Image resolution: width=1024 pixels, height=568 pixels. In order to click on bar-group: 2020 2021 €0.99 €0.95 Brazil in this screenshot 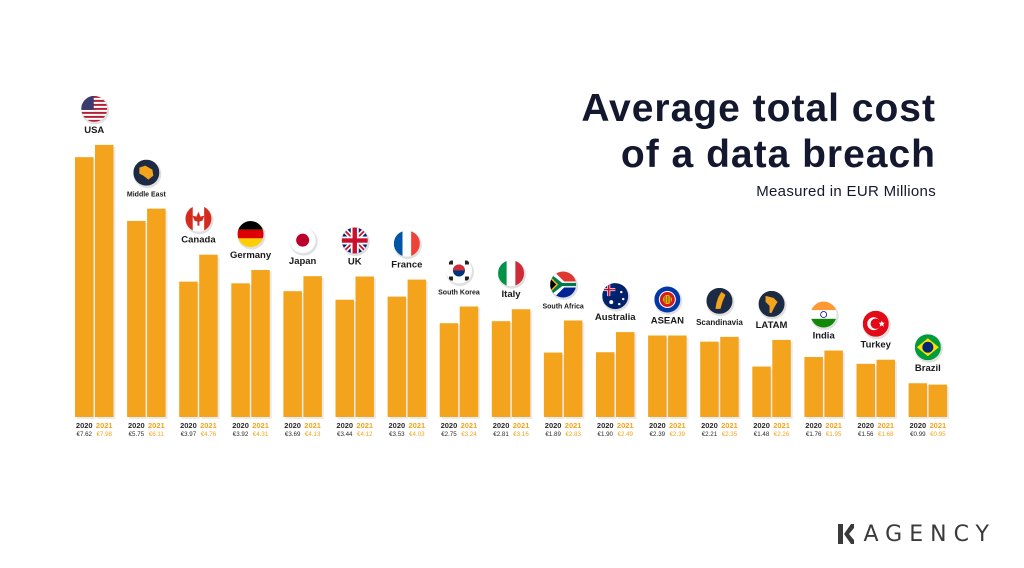, I will do `click(929, 386)`.